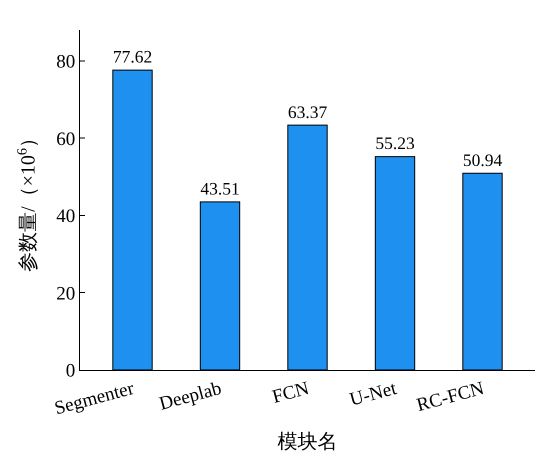 The width and height of the screenshot is (550, 460). Describe the element at coordinates (308, 112) in the screenshot. I see `data-label: 63.37` at that location.